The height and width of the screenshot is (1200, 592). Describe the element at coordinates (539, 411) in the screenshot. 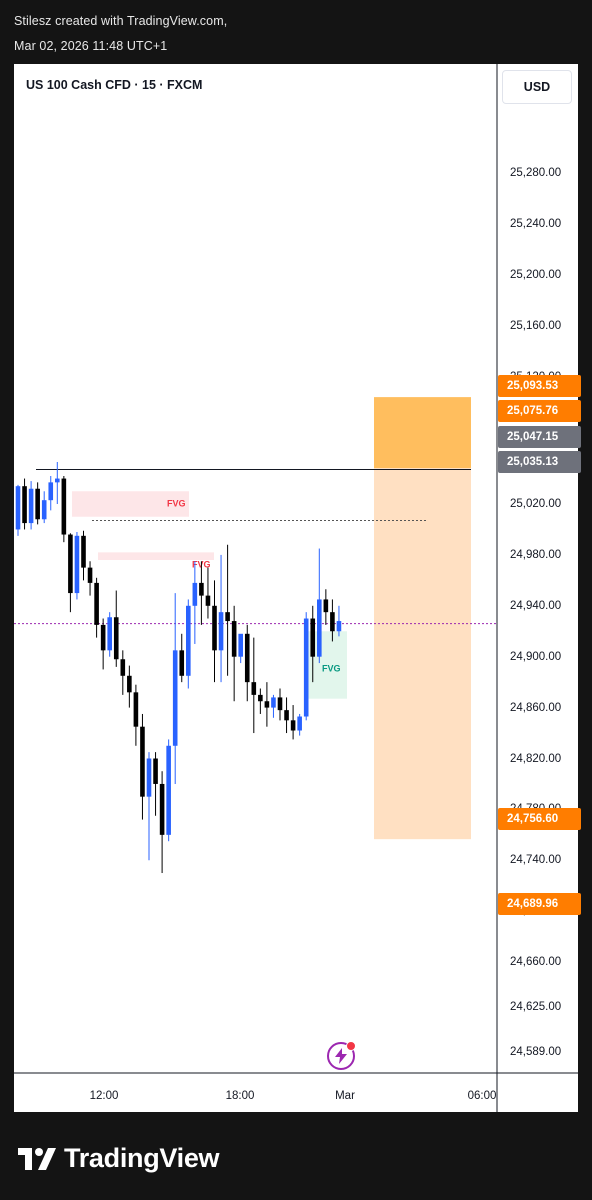

I see `price-badge: 25,075.76` at that location.